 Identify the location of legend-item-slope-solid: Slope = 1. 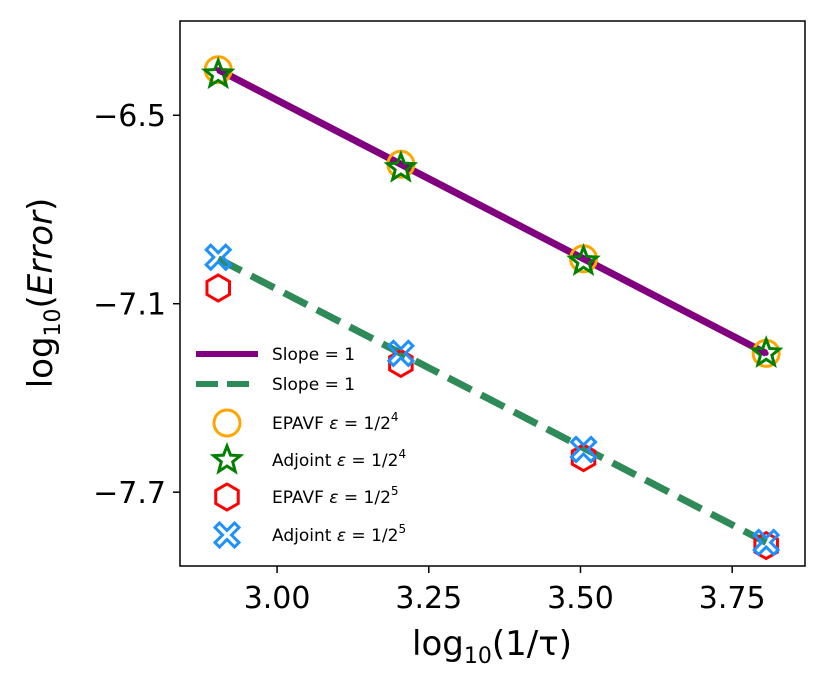
(275, 355).